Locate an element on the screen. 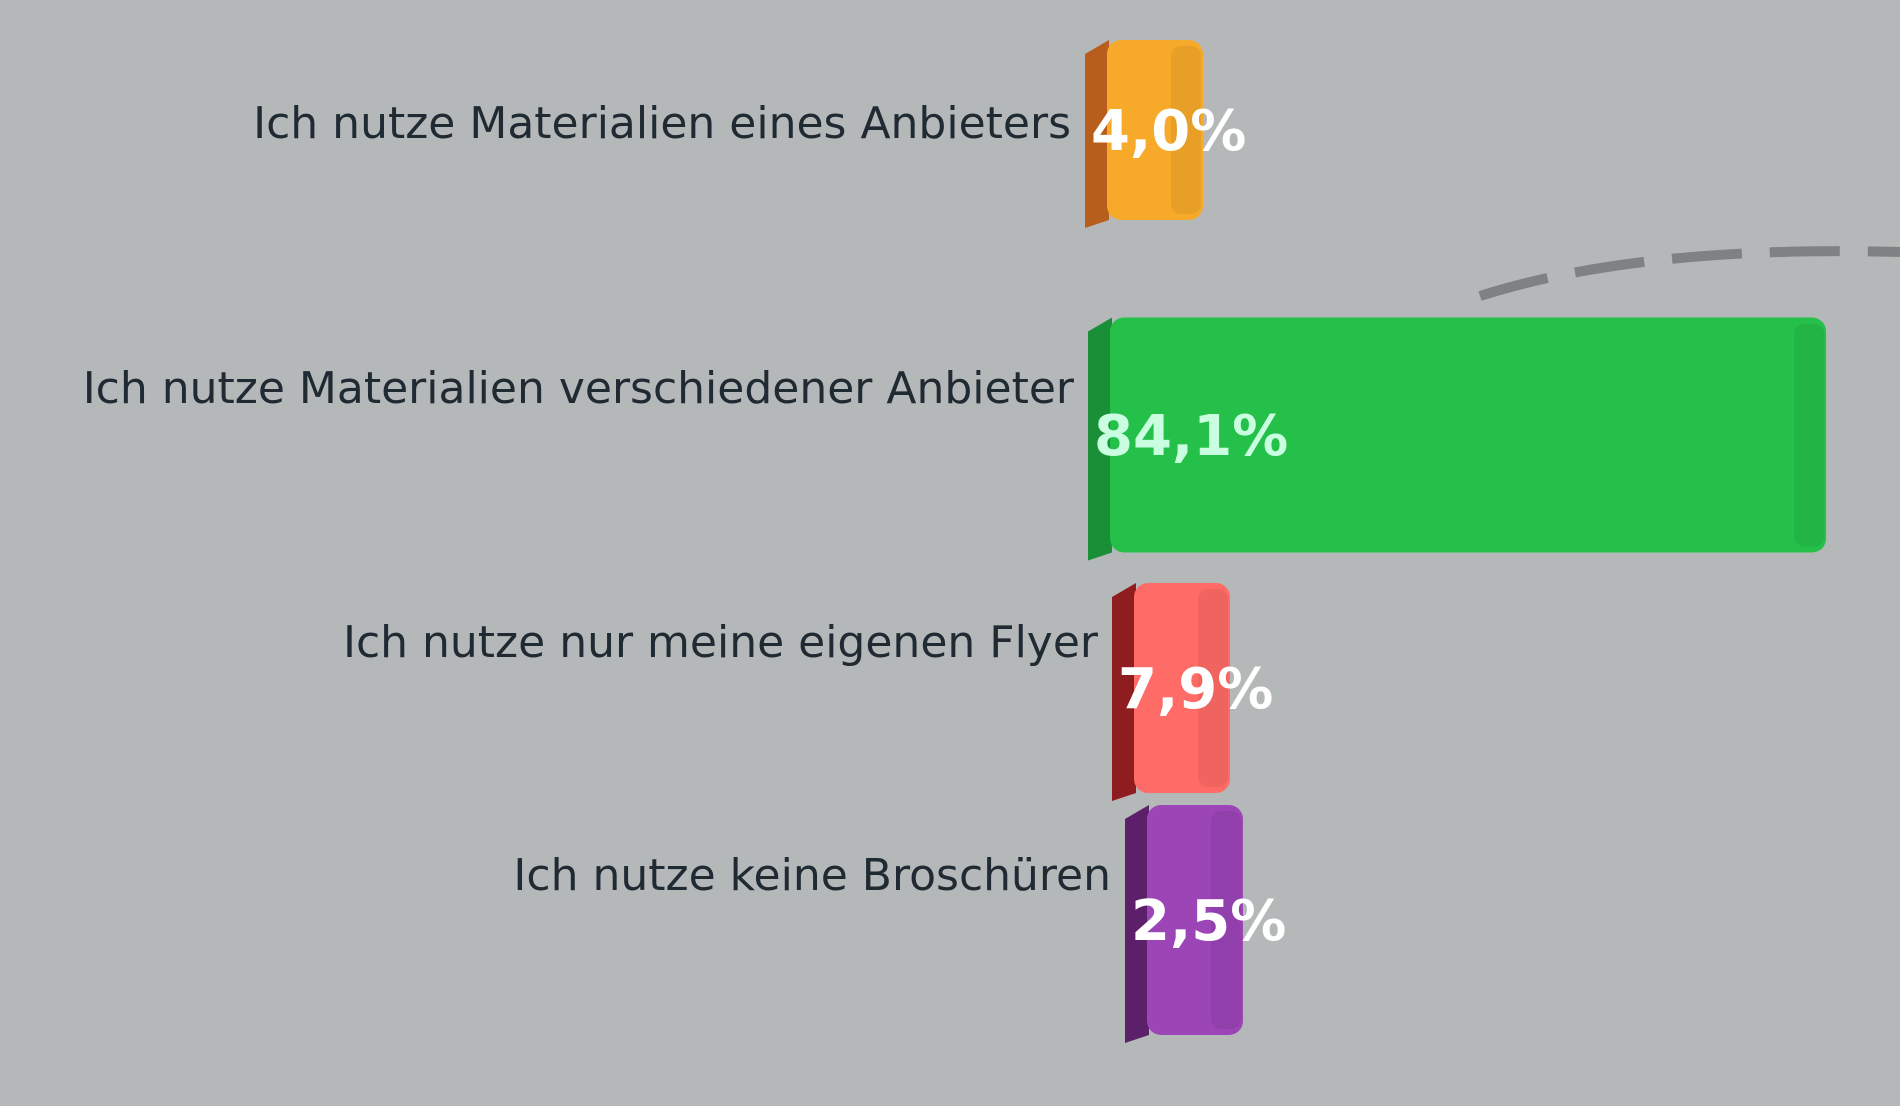 This screenshot has height=1106, width=1900. bar-value-label: 84,1% is located at coordinates (1191, 436).